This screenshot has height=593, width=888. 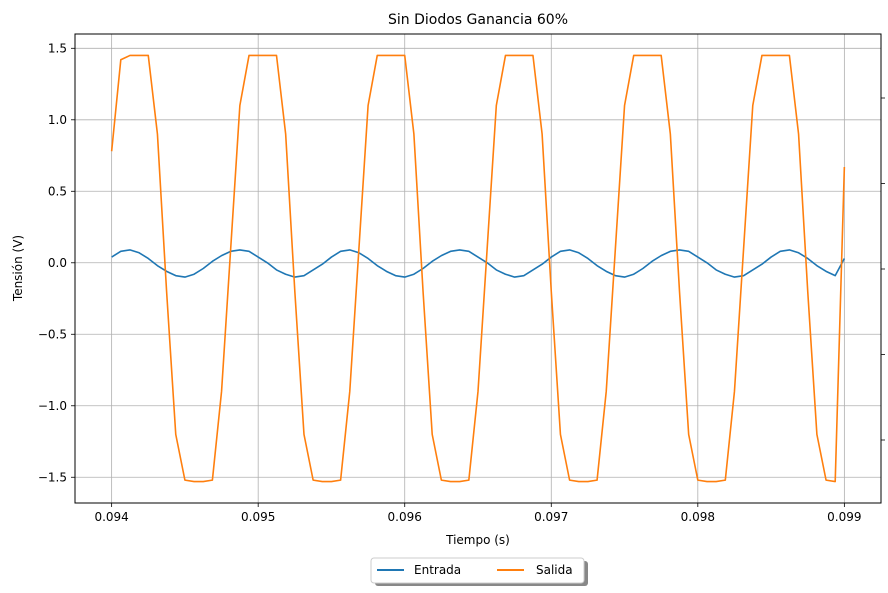 I want to click on y-tick-label: 1.0, so click(x=57, y=120).